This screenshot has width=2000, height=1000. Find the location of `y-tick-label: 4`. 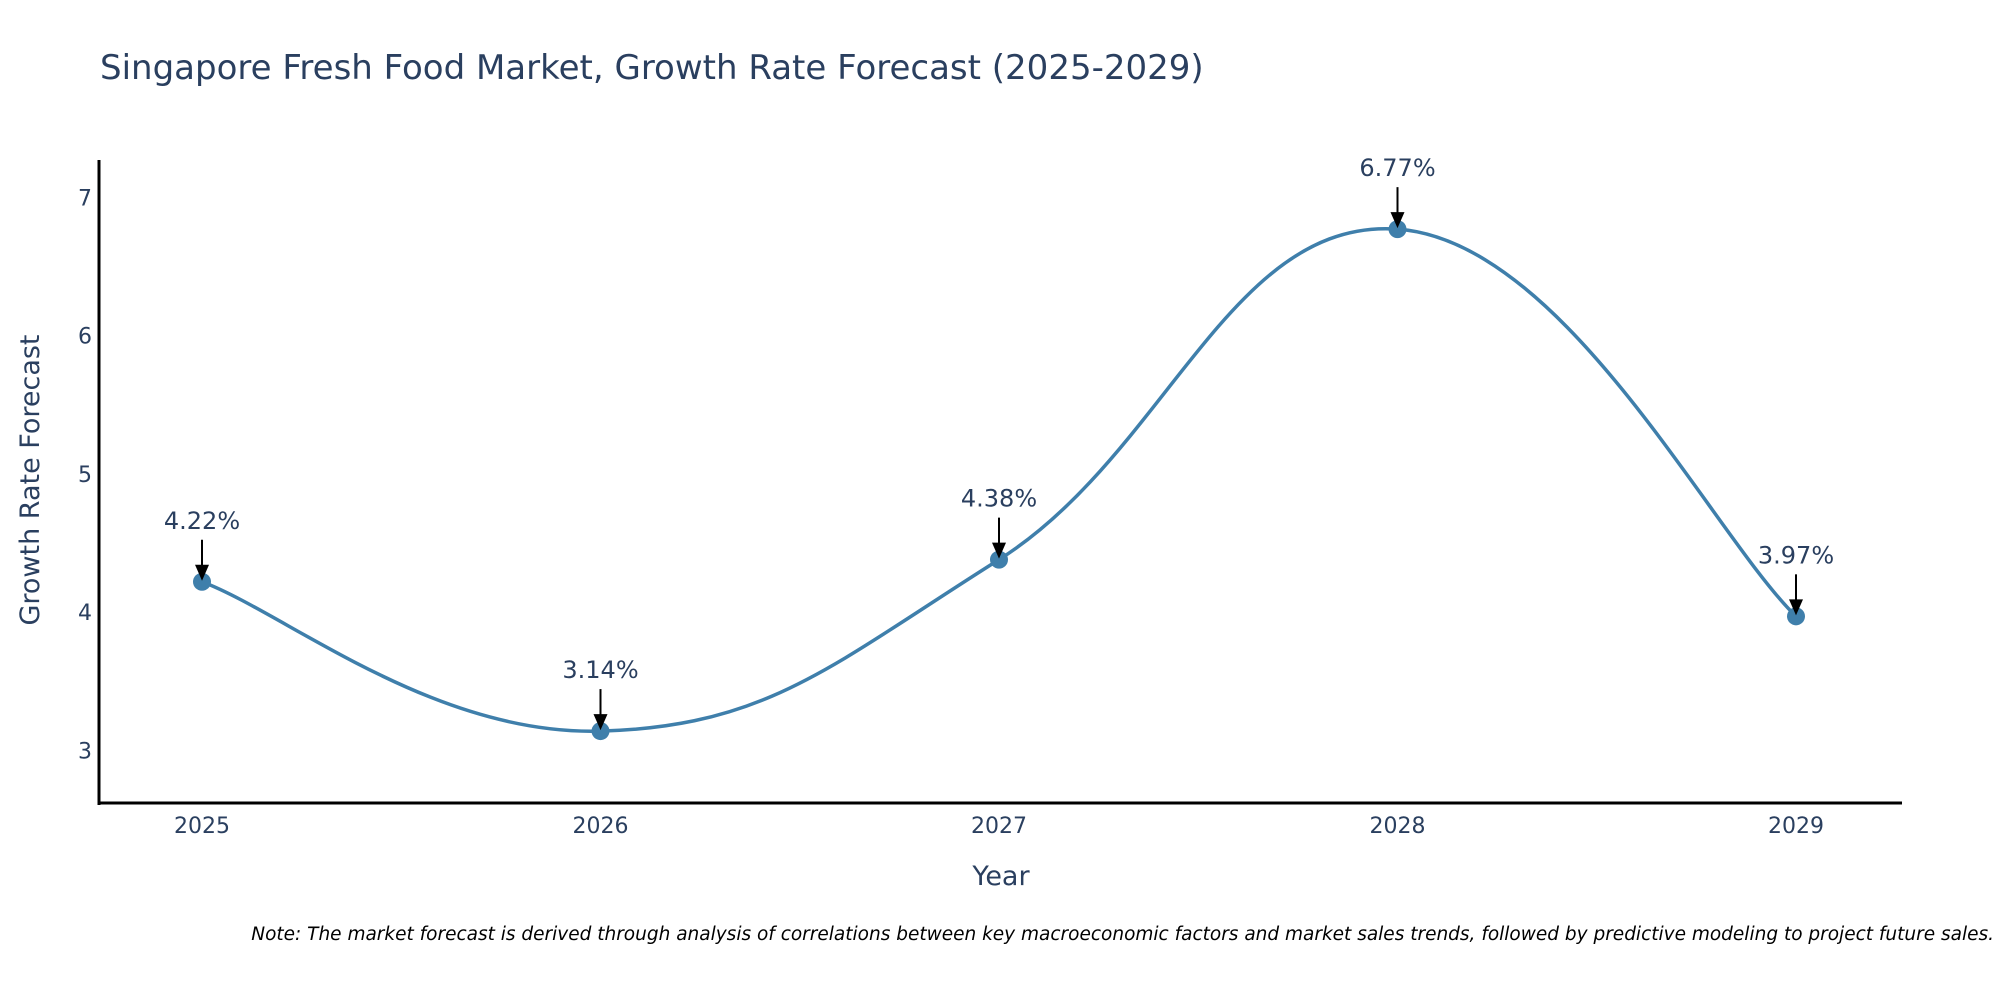

y-tick-label: 4 is located at coordinates (85, 613).